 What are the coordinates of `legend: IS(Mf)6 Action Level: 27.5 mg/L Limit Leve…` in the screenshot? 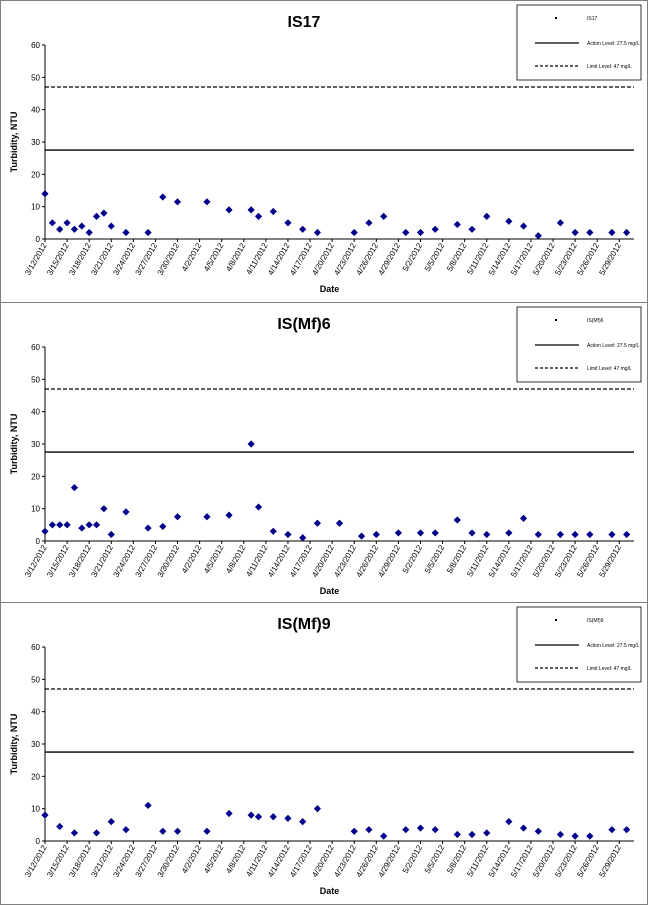 It's located at (579, 344).